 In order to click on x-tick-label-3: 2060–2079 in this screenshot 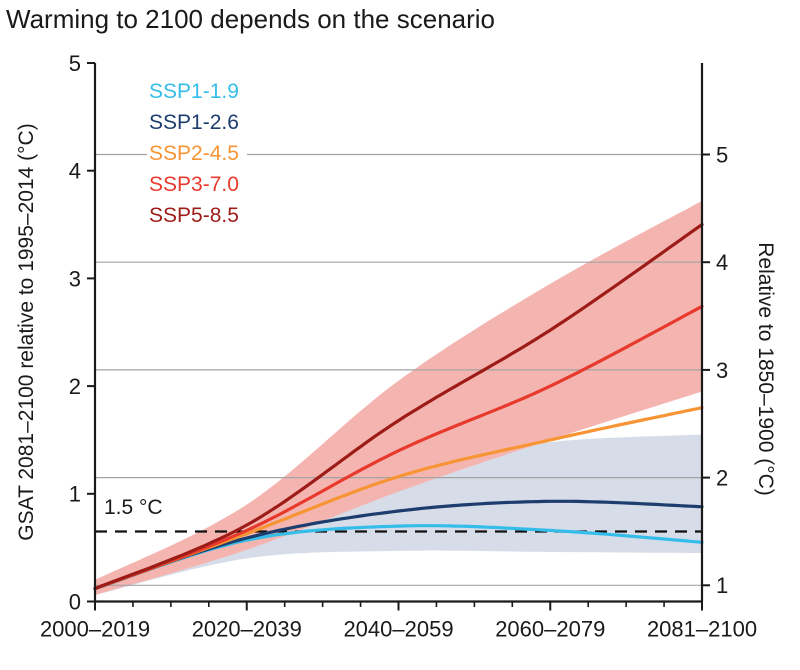, I will do `click(550, 629)`.